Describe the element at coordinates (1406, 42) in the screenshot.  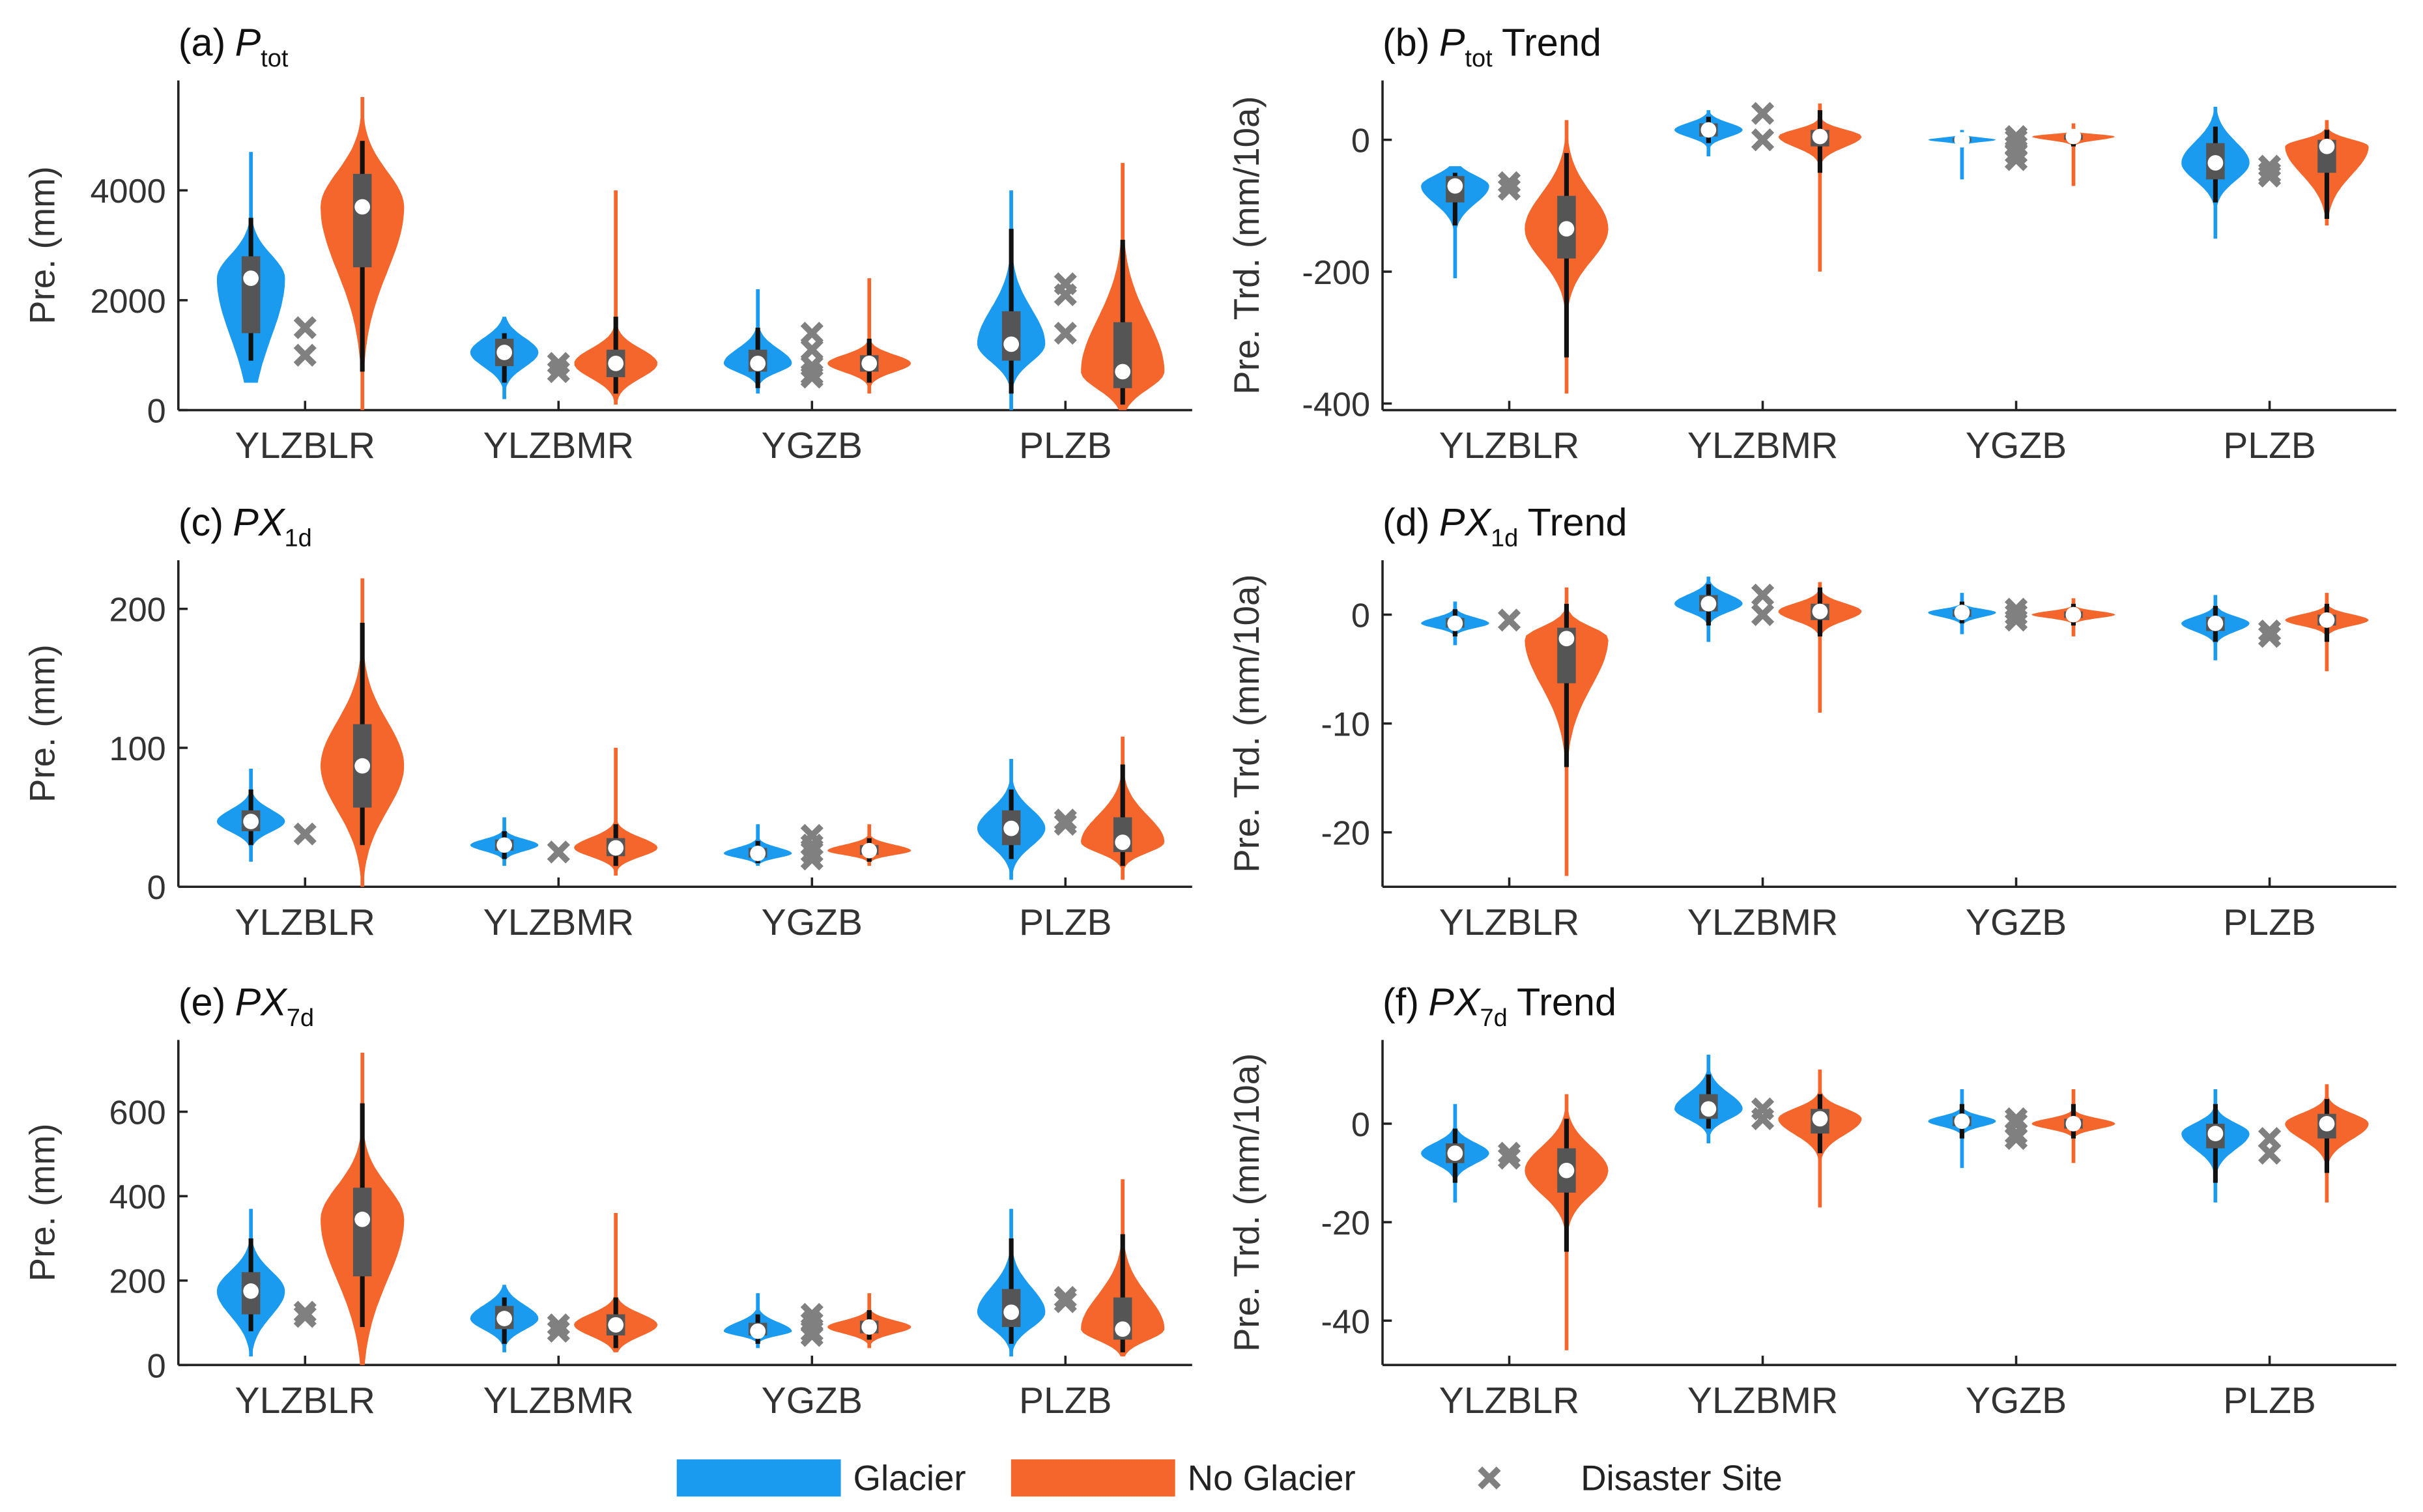
I see `title-label: (b)` at that location.